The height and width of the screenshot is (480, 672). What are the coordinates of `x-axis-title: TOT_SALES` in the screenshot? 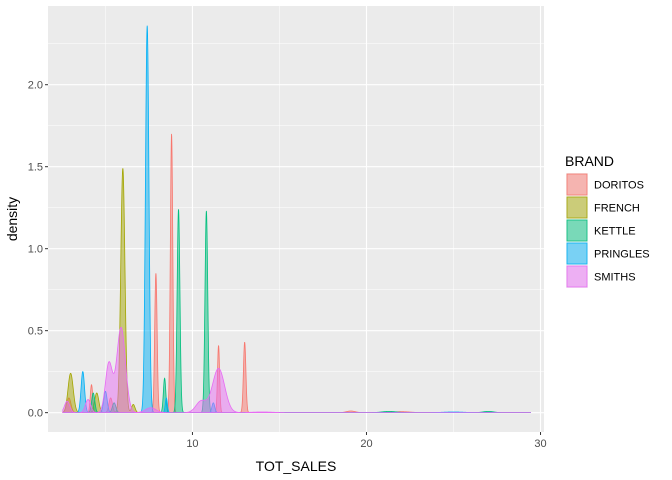 It's located at (296, 466).